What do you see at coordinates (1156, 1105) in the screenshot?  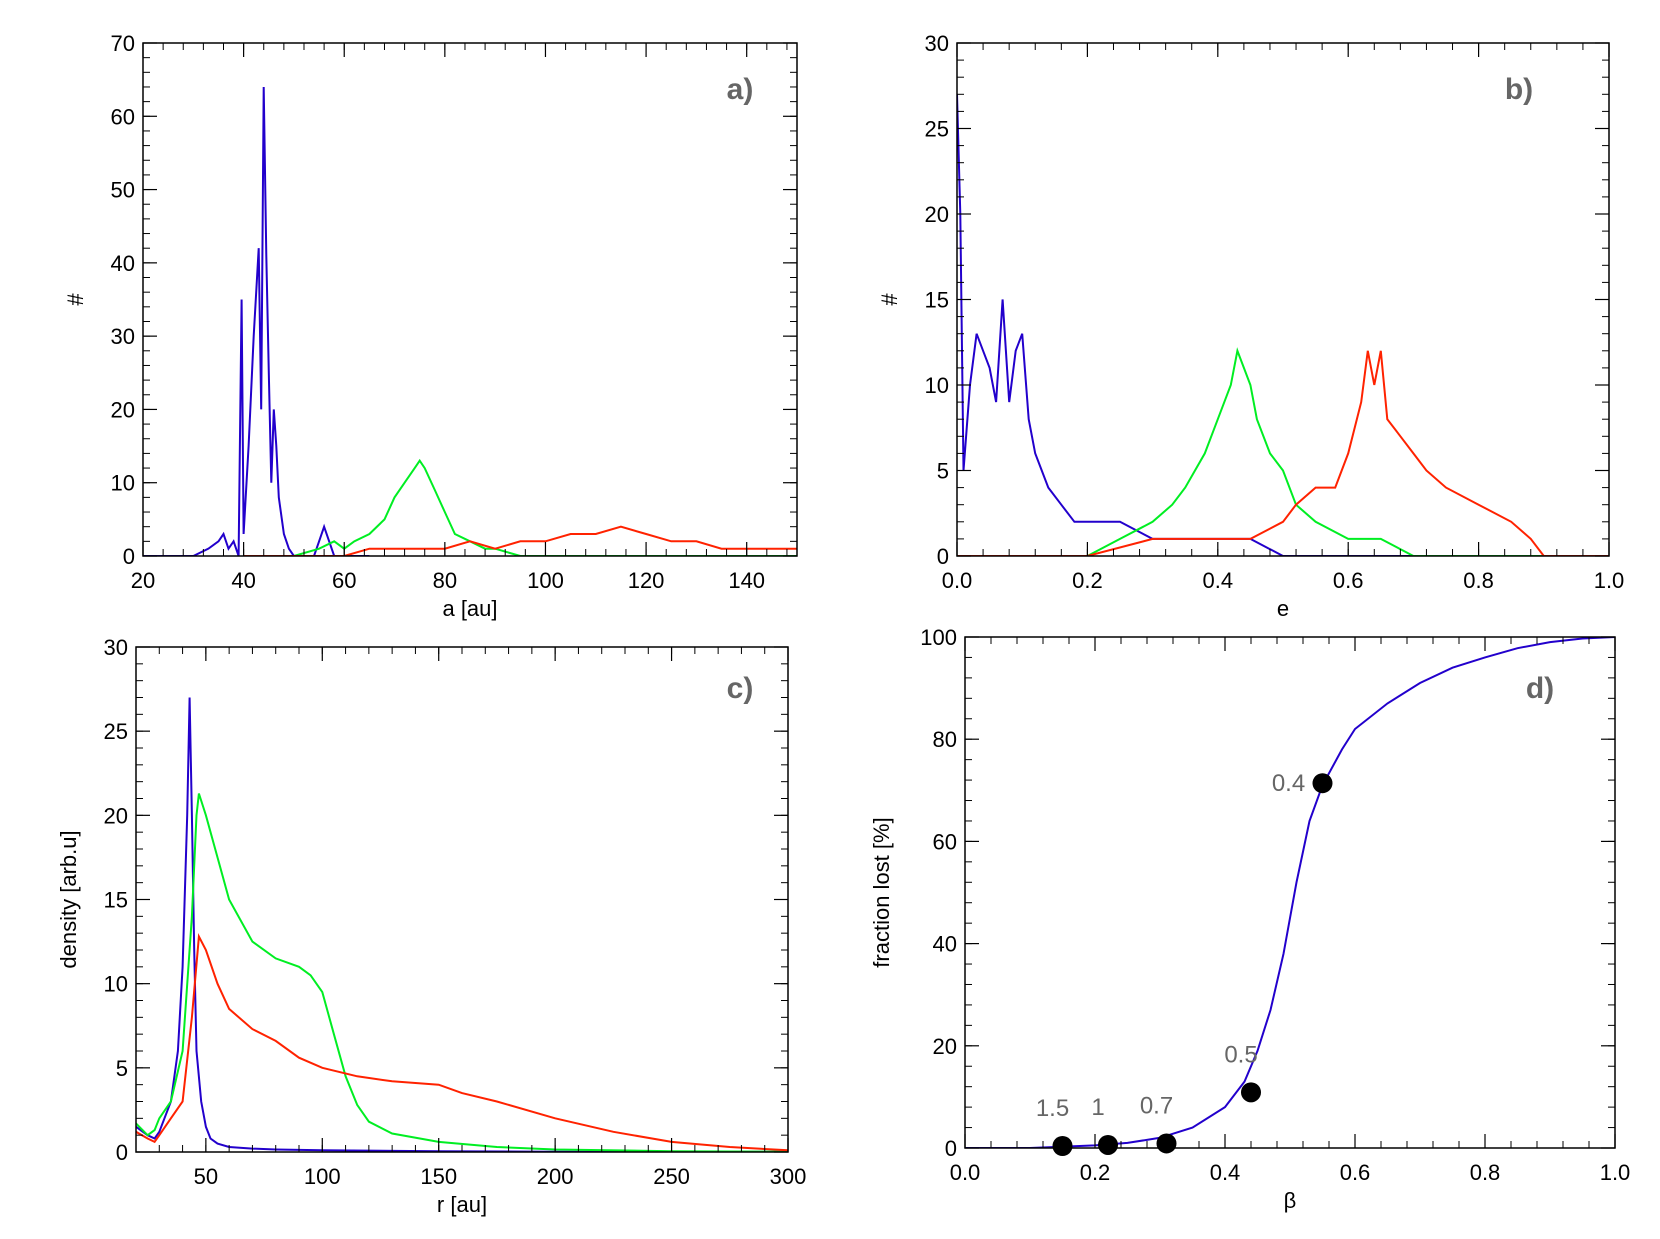 I see `point-label: 0.7` at bounding box center [1156, 1105].